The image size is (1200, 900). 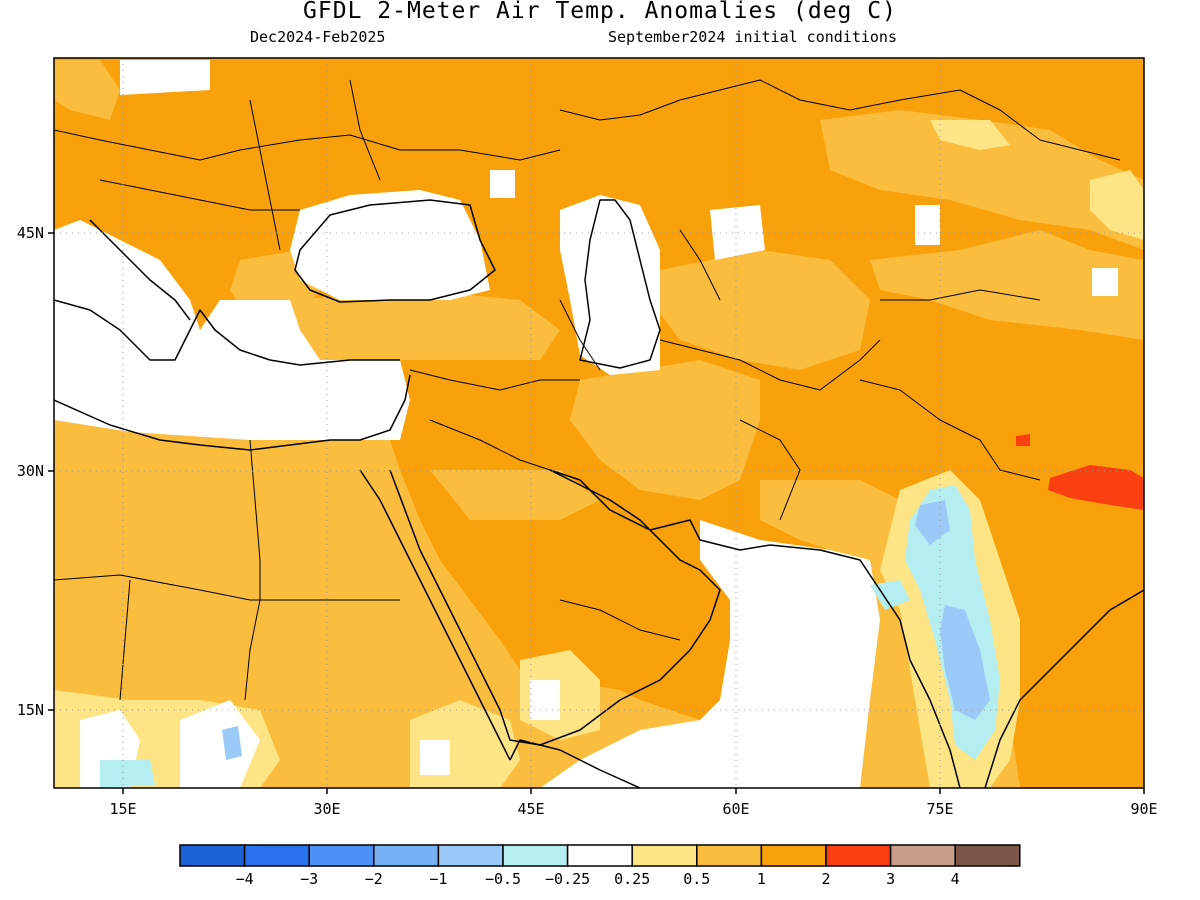 What do you see at coordinates (752, 37) in the screenshot?
I see `initial-conditions: September2024 initial conditions` at bounding box center [752, 37].